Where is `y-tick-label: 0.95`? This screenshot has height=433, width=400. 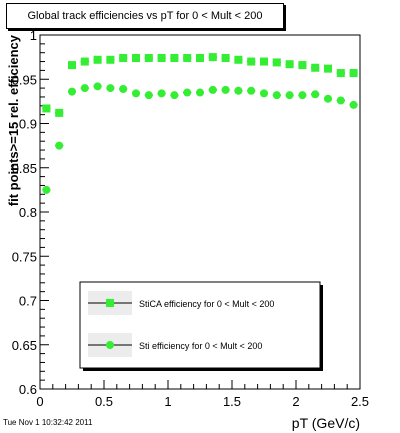
y-tick-label: 0.95 is located at coordinates (24, 79).